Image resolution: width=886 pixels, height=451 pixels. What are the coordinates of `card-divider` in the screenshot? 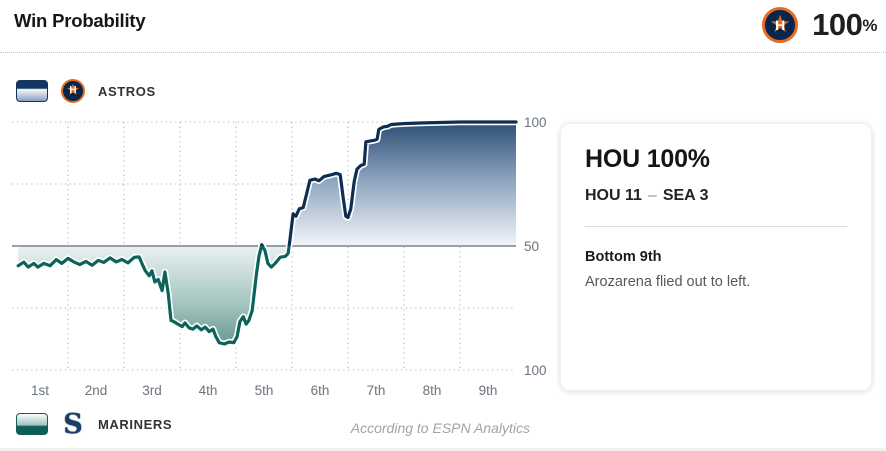 It's located at (716, 226).